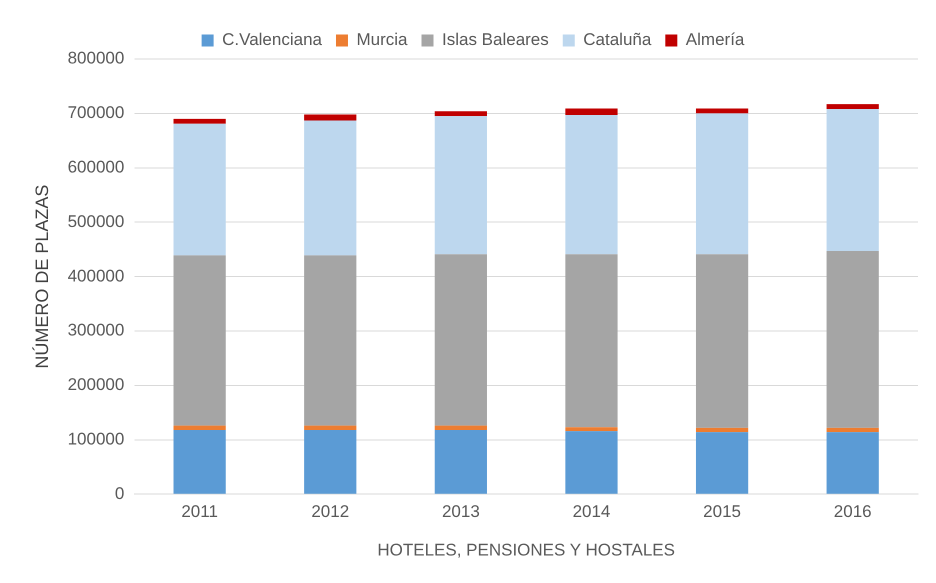 Image resolution: width=936 pixels, height=583 pixels. What do you see at coordinates (96, 330) in the screenshot?
I see `y-tick-label: 300000` at bounding box center [96, 330].